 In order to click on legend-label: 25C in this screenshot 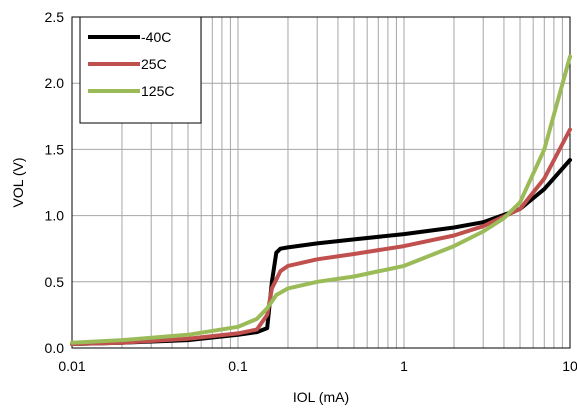, I will do `click(154, 64)`.